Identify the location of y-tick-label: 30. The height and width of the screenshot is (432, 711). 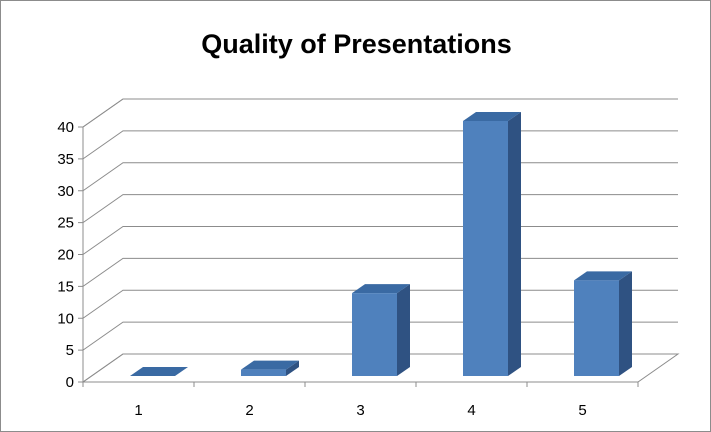
(65, 191).